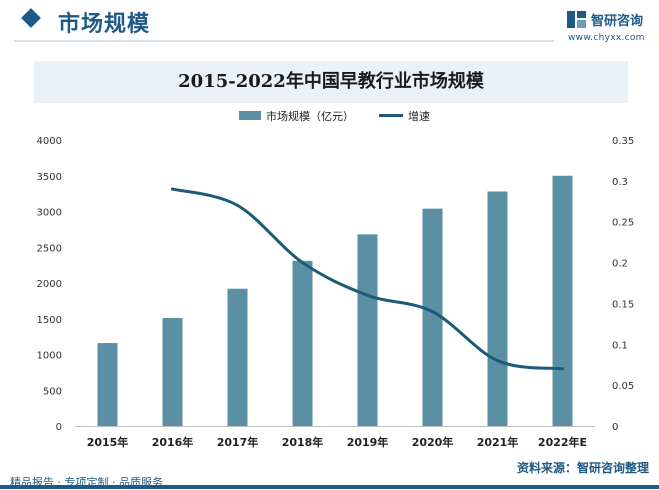 Image resolution: width=659 pixels, height=490 pixels. What do you see at coordinates (623, 141) in the screenshot?
I see `y2-tick-label: 0.35` at bounding box center [623, 141].